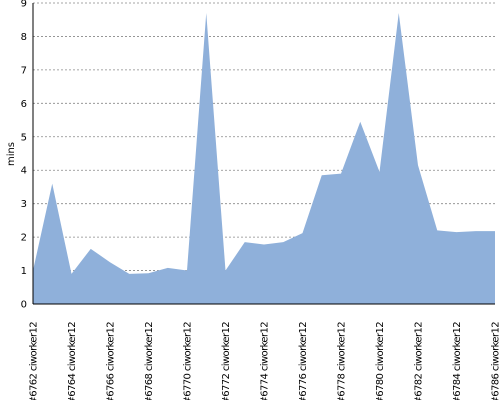 This screenshot has width=500, height=400. I want to click on x-tick-label: #6766 ciworker12, so click(111, 361).